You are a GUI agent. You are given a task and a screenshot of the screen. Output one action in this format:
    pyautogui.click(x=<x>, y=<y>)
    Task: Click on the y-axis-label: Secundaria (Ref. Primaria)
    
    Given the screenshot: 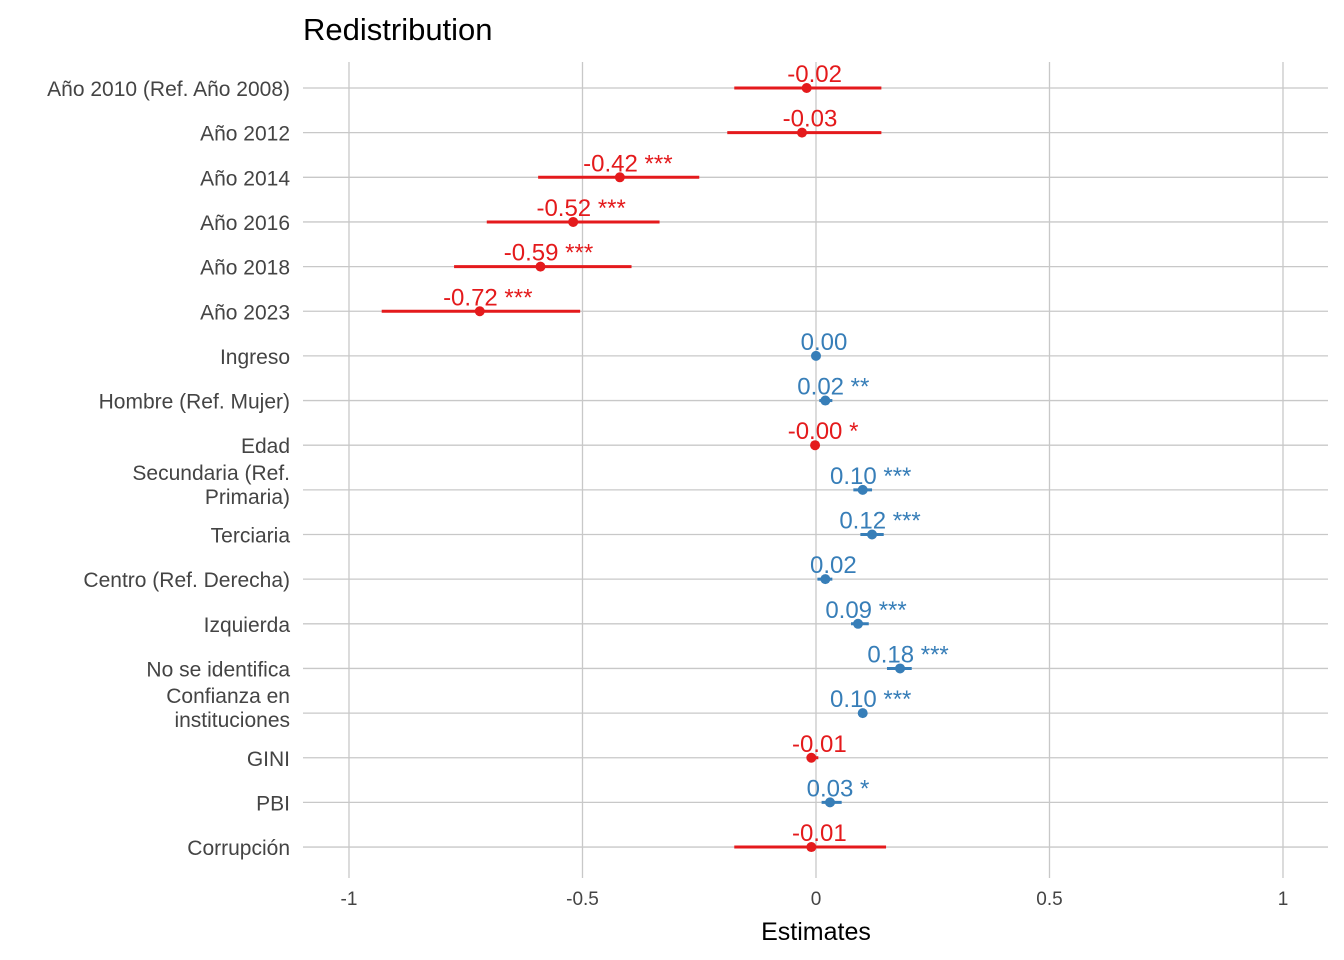 What is the action you would take?
    pyautogui.click(x=211, y=485)
    